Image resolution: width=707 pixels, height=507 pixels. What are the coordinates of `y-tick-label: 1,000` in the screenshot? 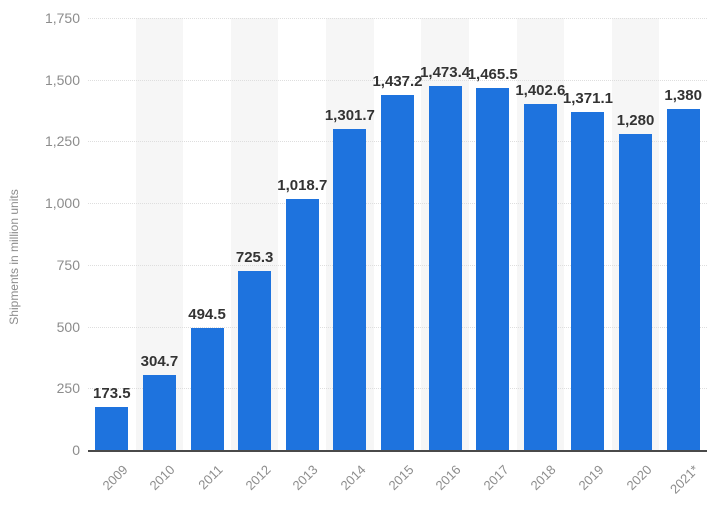 It's located at (62, 203).